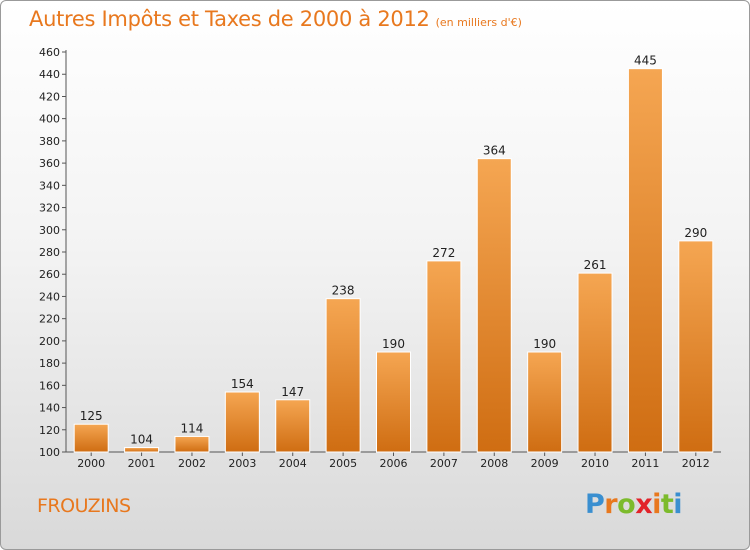 Image resolution: width=750 pixels, height=550 pixels. What do you see at coordinates (91, 463) in the screenshot?
I see `x-tick-label: 2000` at bounding box center [91, 463].